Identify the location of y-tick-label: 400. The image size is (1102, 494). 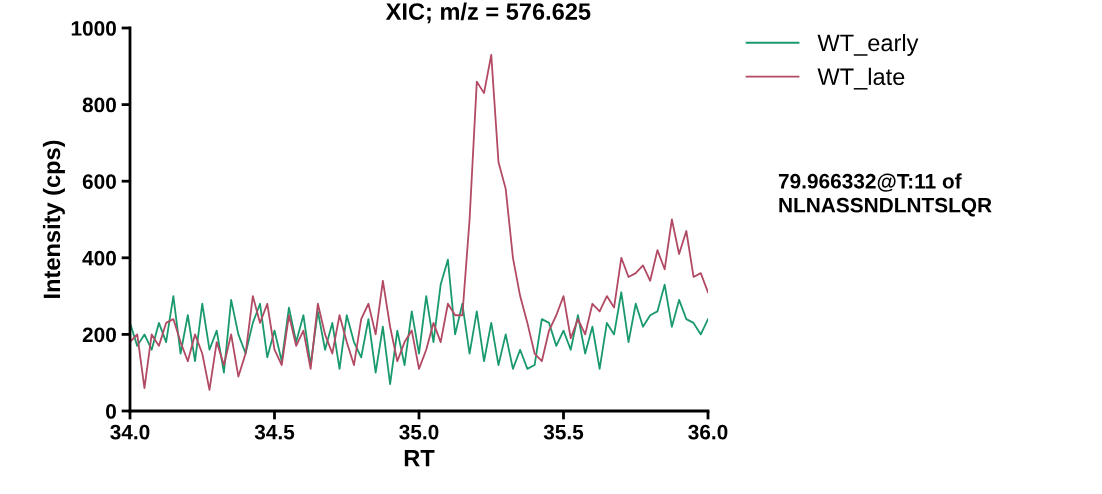
(99, 258).